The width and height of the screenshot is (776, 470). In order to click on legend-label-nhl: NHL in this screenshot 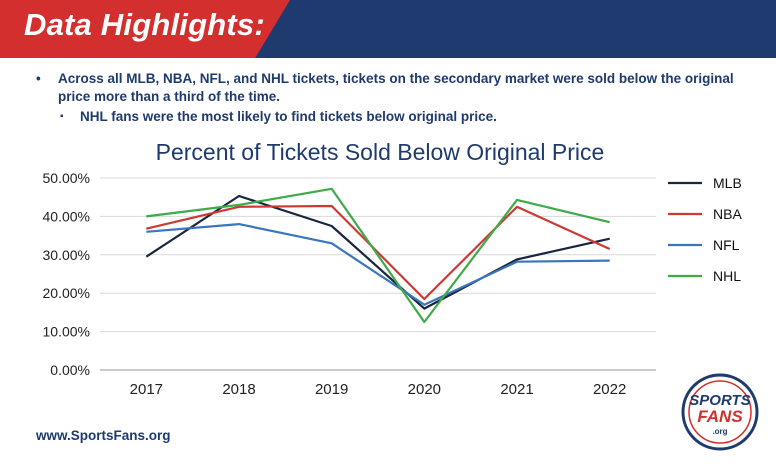, I will do `click(727, 276)`.